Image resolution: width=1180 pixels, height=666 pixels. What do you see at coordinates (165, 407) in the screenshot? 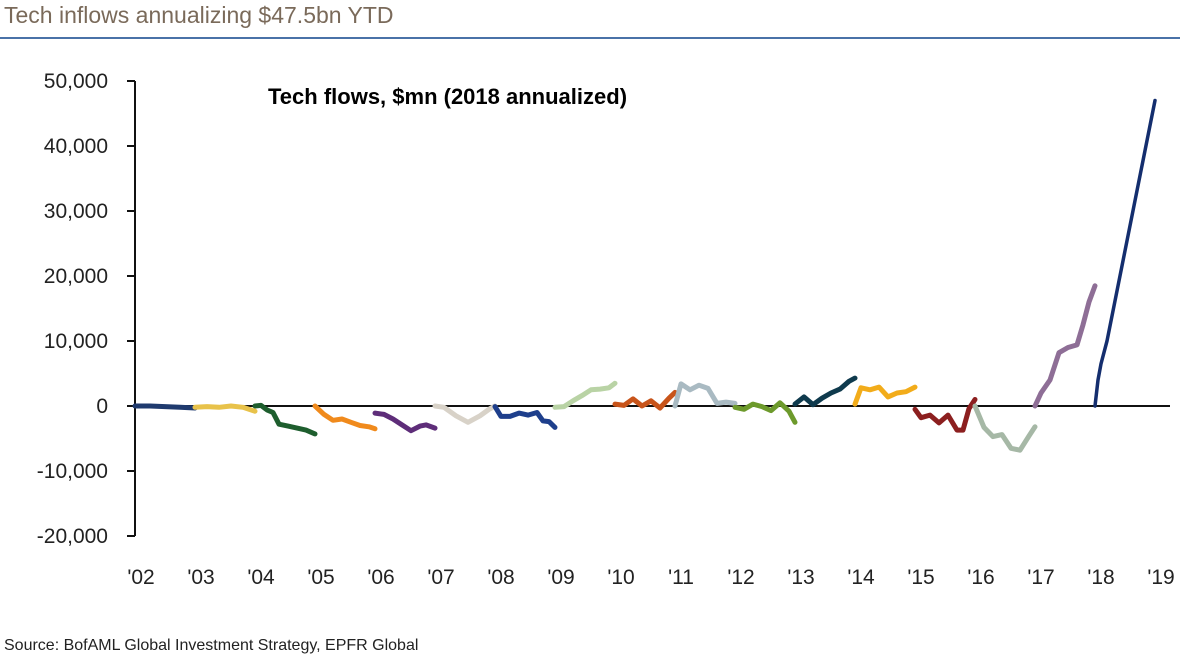
I see `series-line-2002` at bounding box center [165, 407].